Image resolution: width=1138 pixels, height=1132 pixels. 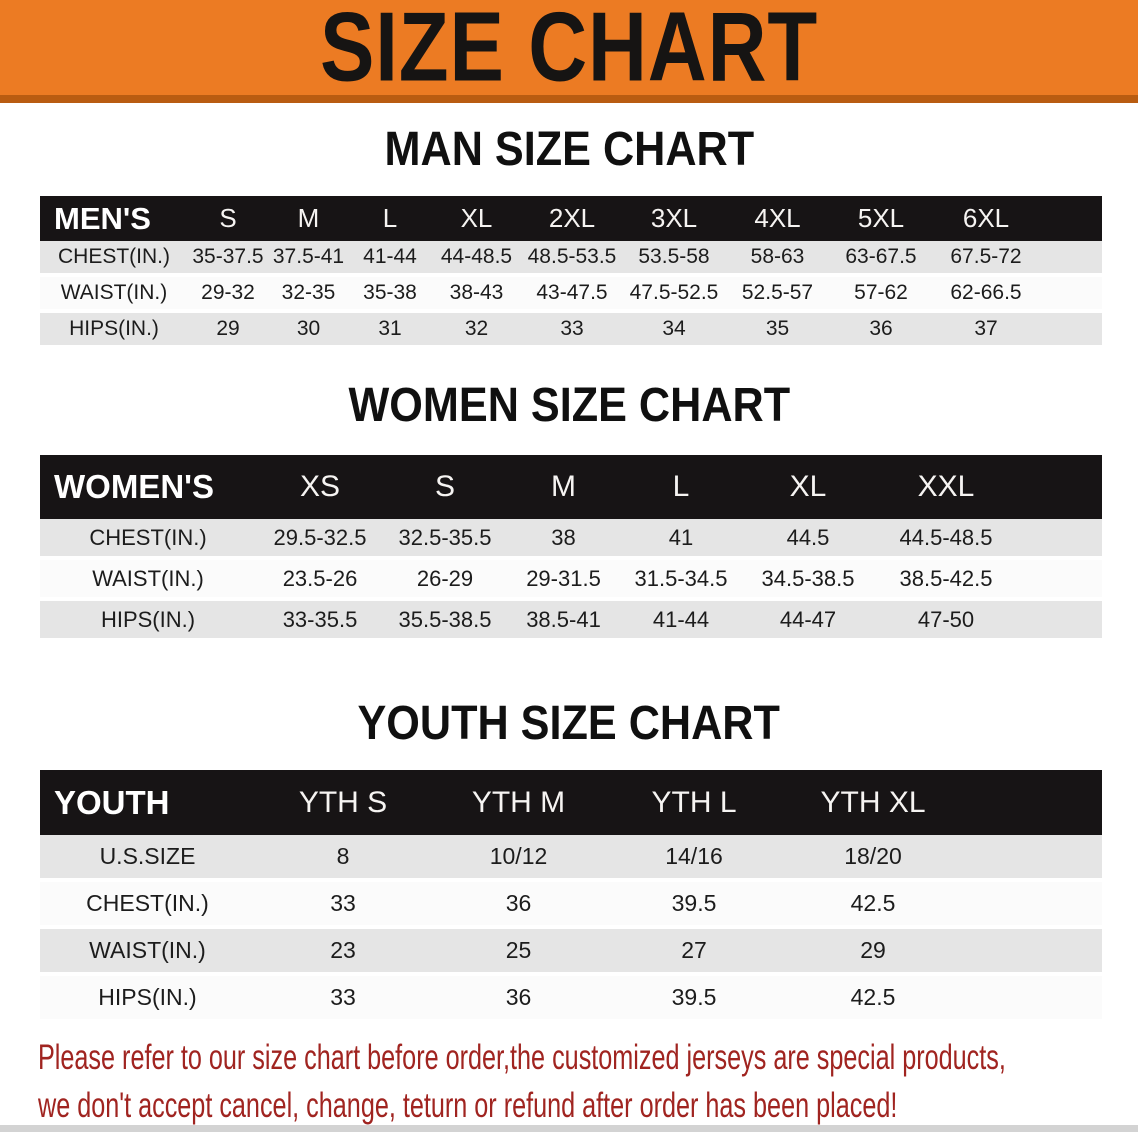 I want to click on size-header-cell: YTH S, so click(x=343, y=802).